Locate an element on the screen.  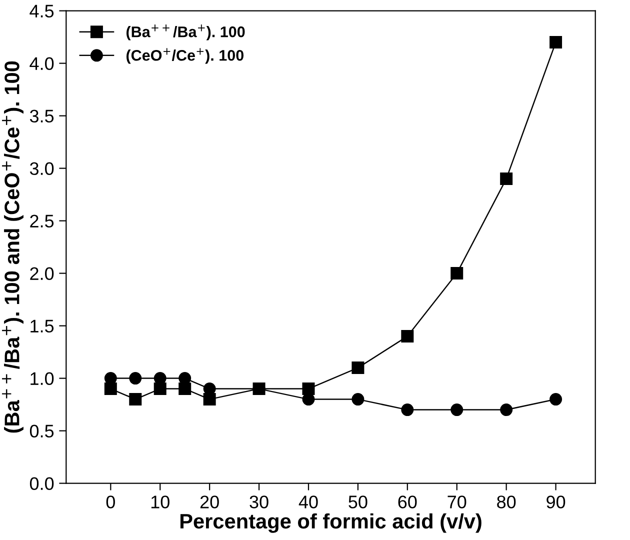
text: (Ba$^{++}$/Ba$^{+}$). 100 and (CeO$^{+}$/Ce$^{+}$). 100 is located at coordinates (13, 247).